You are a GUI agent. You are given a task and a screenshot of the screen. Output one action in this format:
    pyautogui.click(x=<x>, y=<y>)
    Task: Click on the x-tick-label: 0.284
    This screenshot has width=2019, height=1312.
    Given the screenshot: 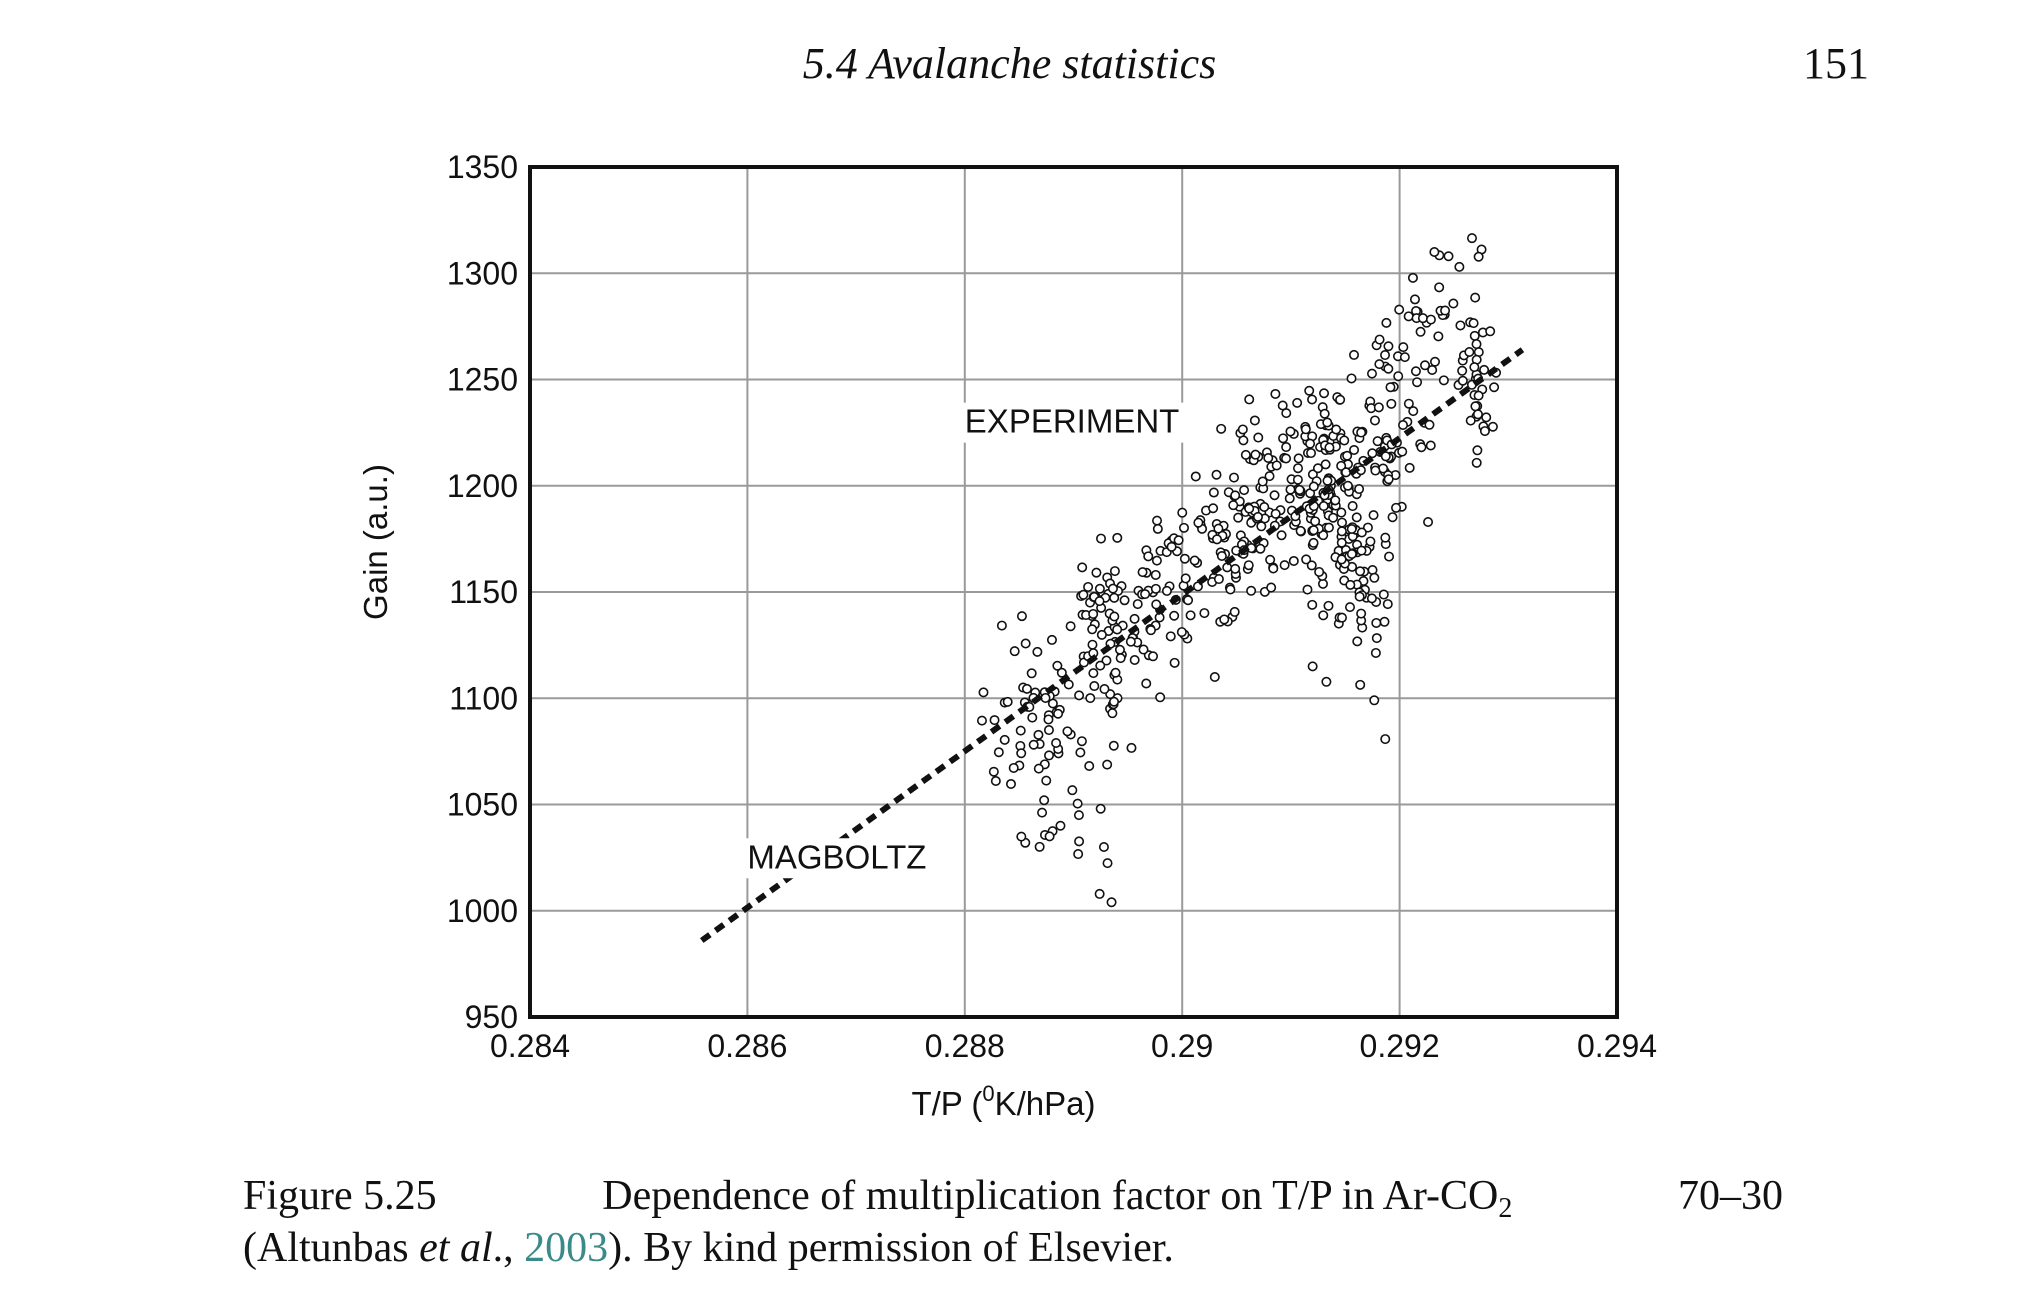 What is the action you would take?
    pyautogui.click(x=530, y=1046)
    